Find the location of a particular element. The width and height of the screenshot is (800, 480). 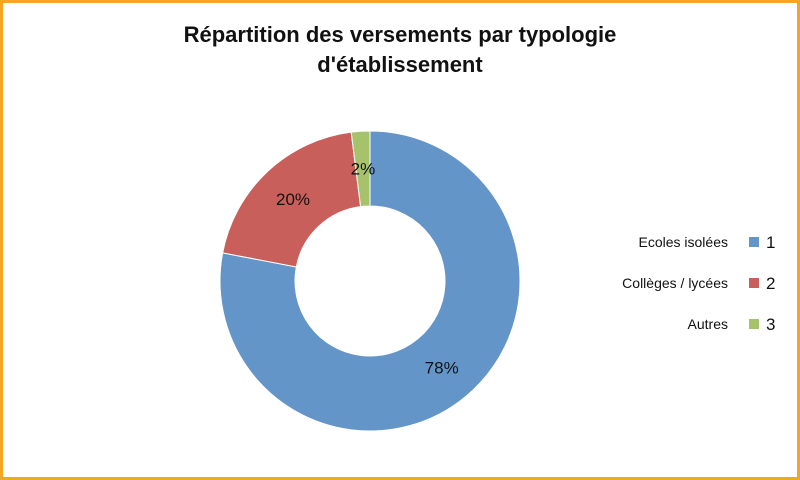

data-label-2: 20% is located at coordinates (293, 199).